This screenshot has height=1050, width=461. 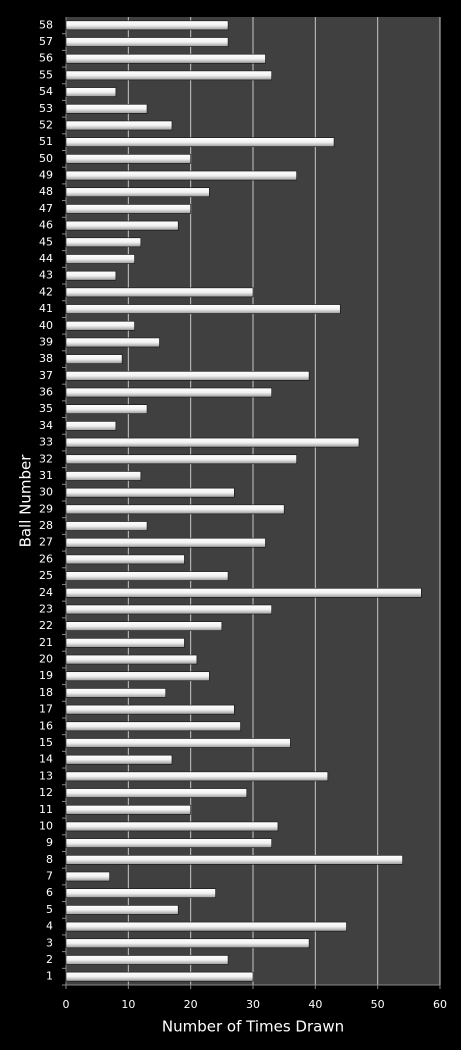 What do you see at coordinates (46, 442) in the screenshot?
I see `y-tick-label: 33` at bounding box center [46, 442].